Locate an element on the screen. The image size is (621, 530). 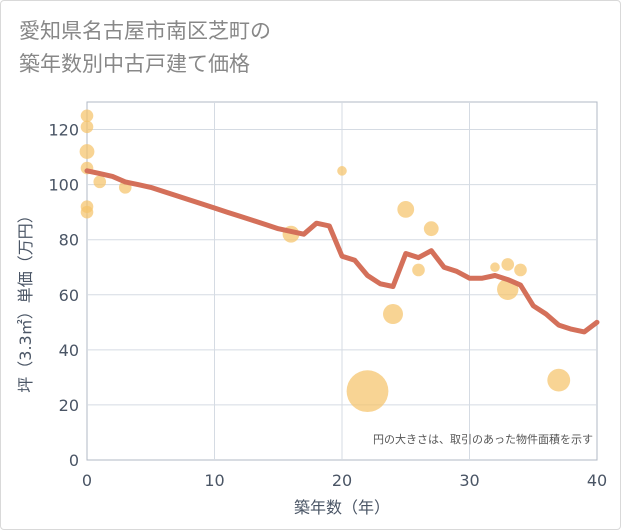
y-tick-label-120: 120 is located at coordinates (63, 130).